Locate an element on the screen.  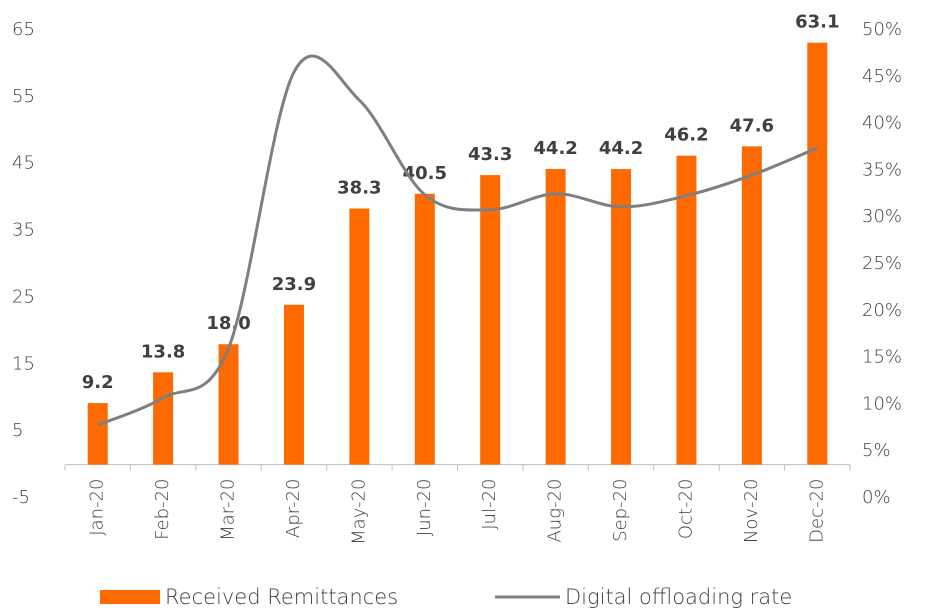
data-label: 63.1 is located at coordinates (817, 22).